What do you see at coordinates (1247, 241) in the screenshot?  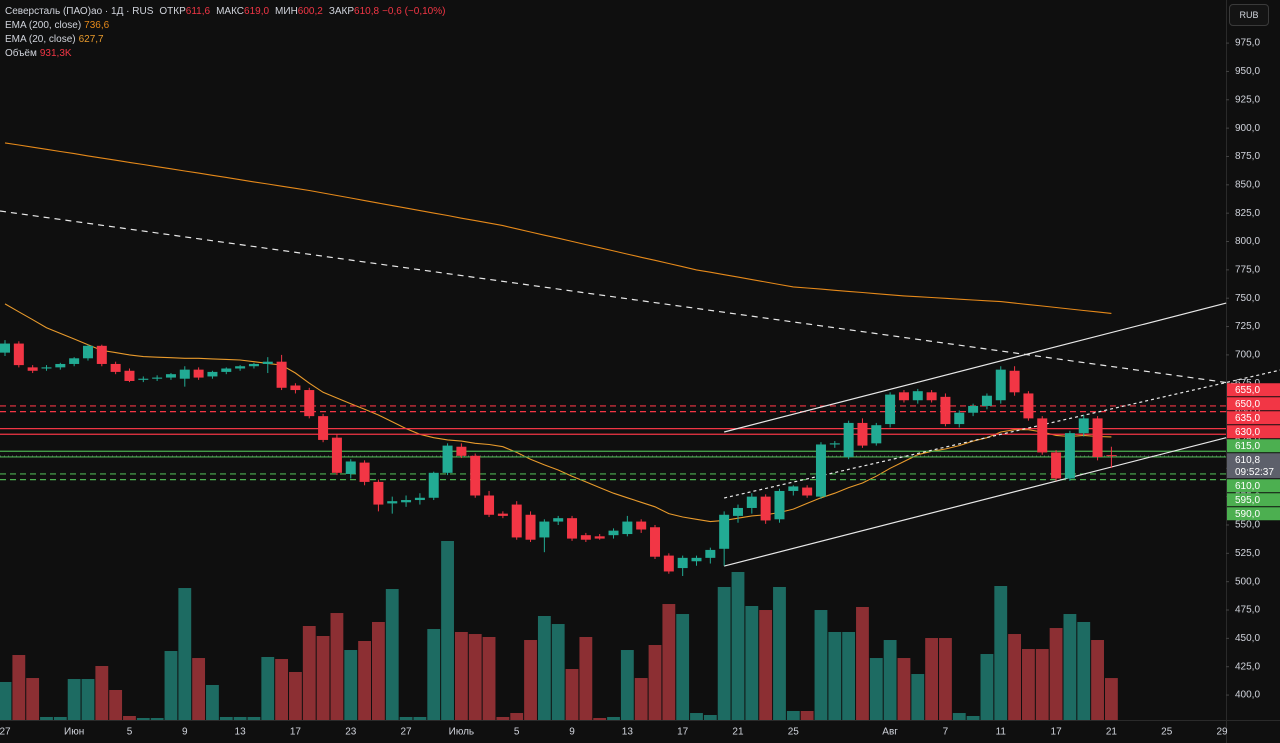 I see `y-tick-label: 800,0` at bounding box center [1247, 241].